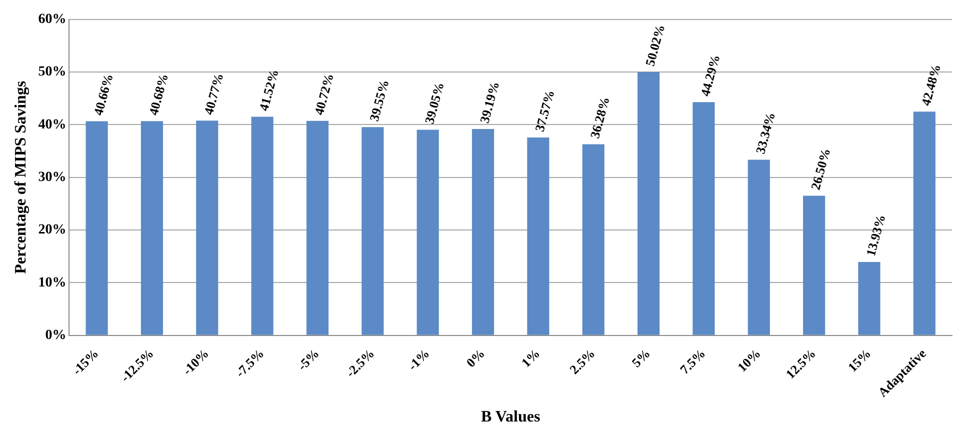  I want to click on data-label: 33.34%, so click(765, 133).